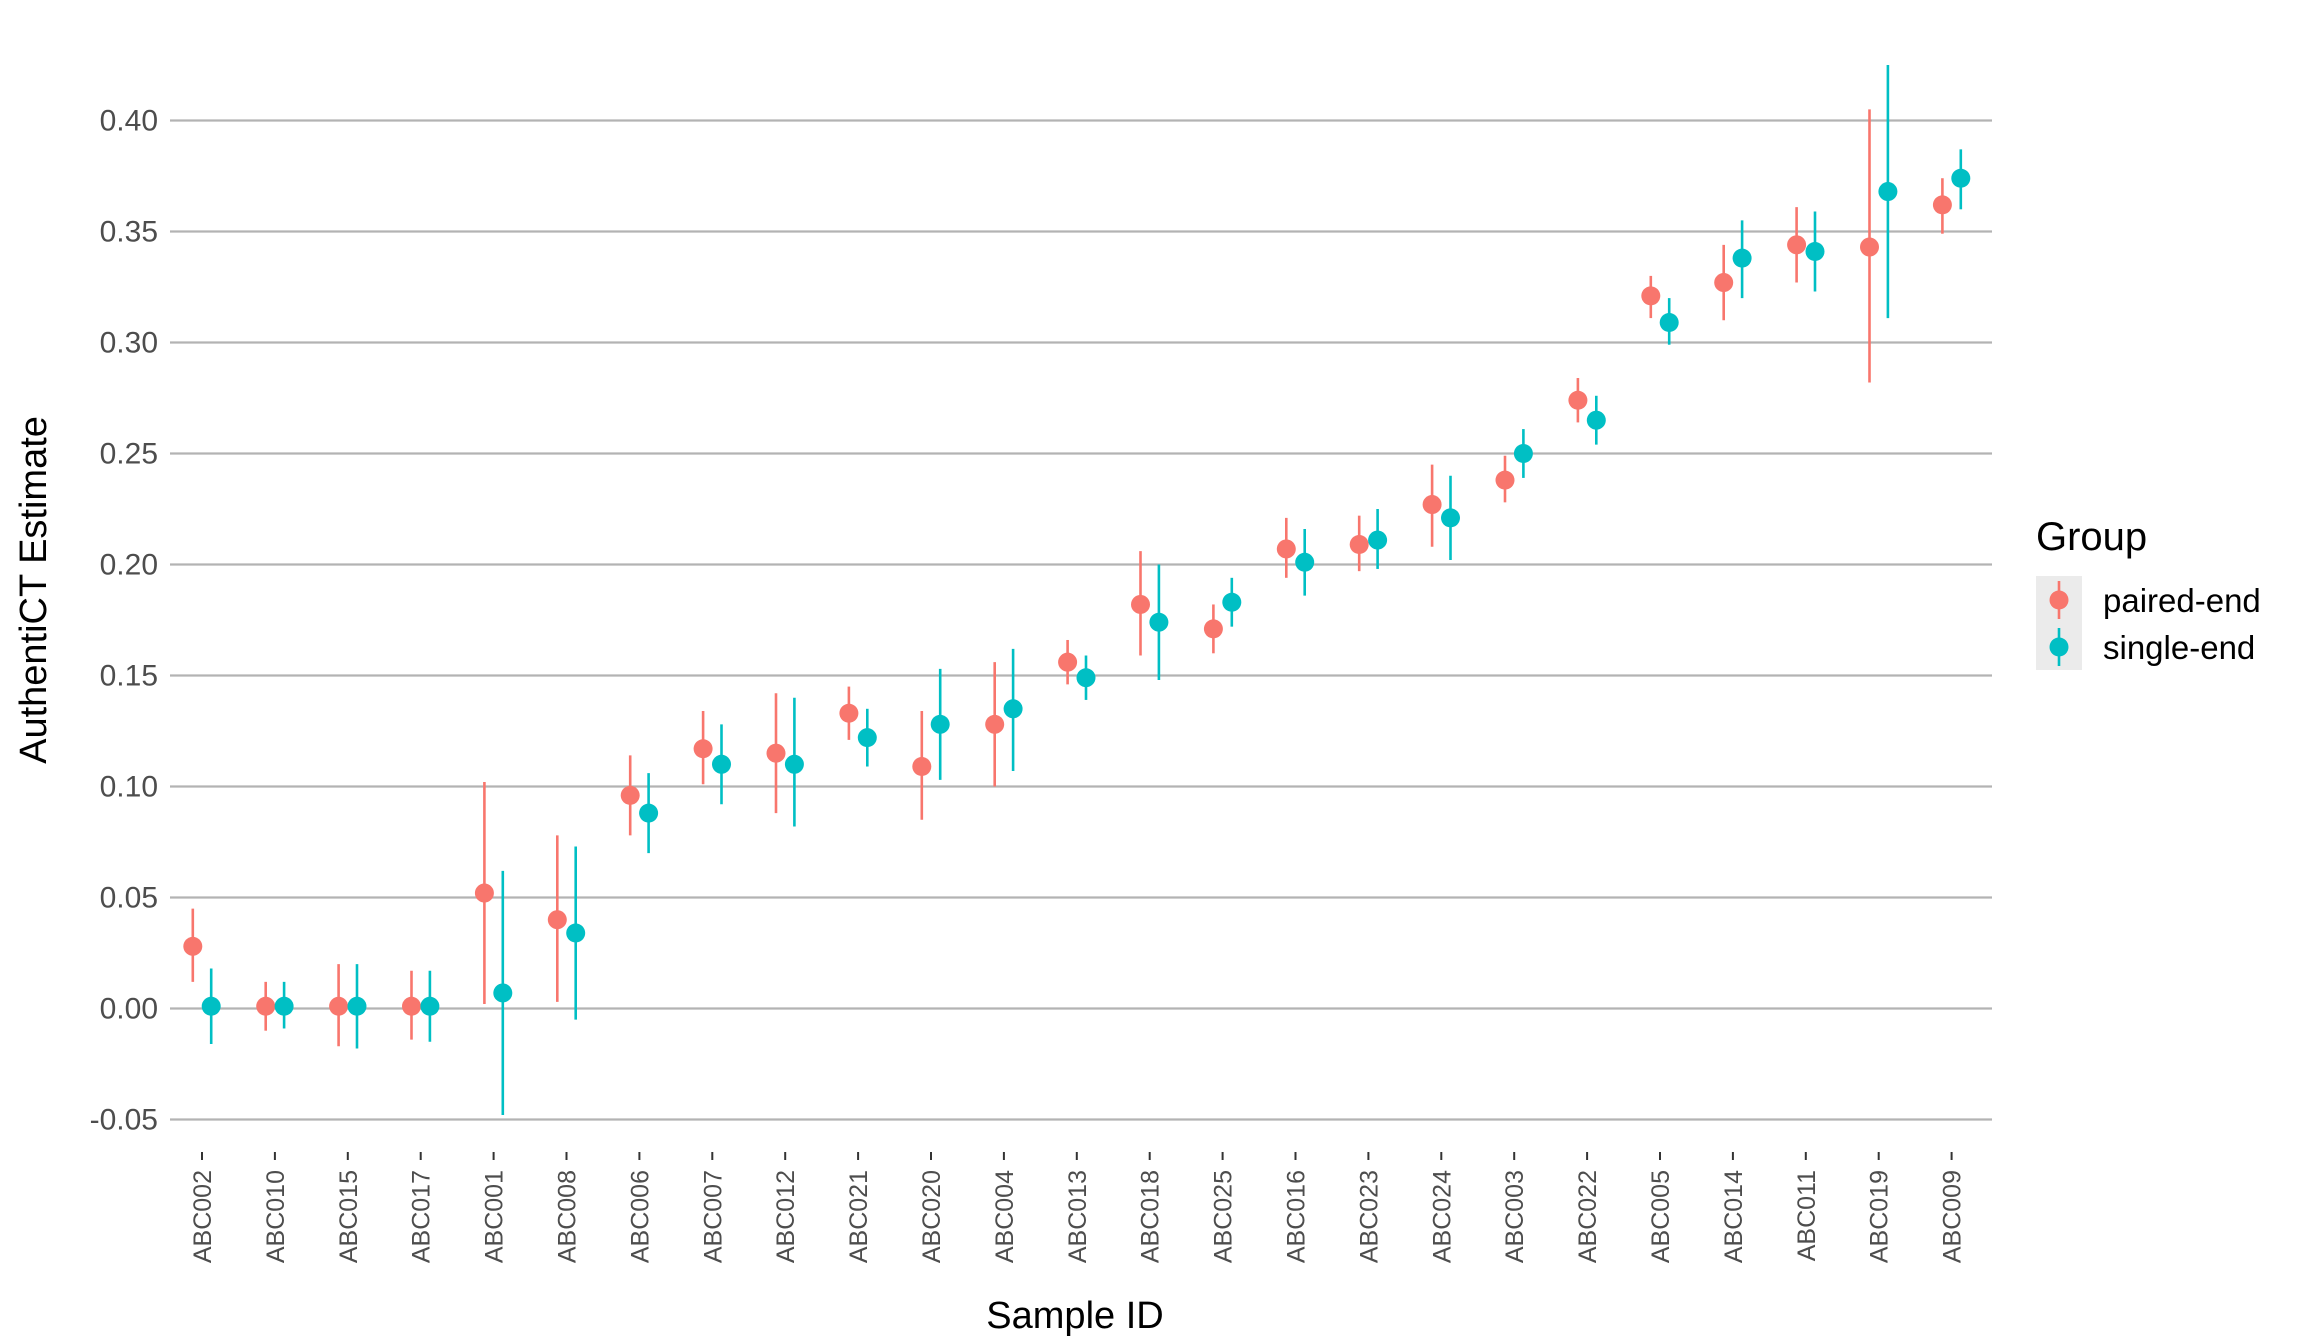  Describe the element at coordinates (276, 1216) in the screenshot. I see `x-tick-label: ABC010` at that location.